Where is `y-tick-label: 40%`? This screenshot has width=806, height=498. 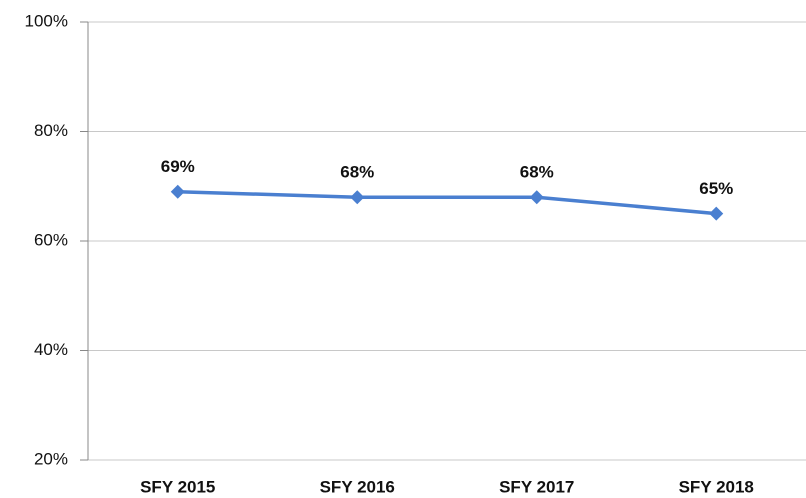 y-tick-label: 40% is located at coordinates (51, 349).